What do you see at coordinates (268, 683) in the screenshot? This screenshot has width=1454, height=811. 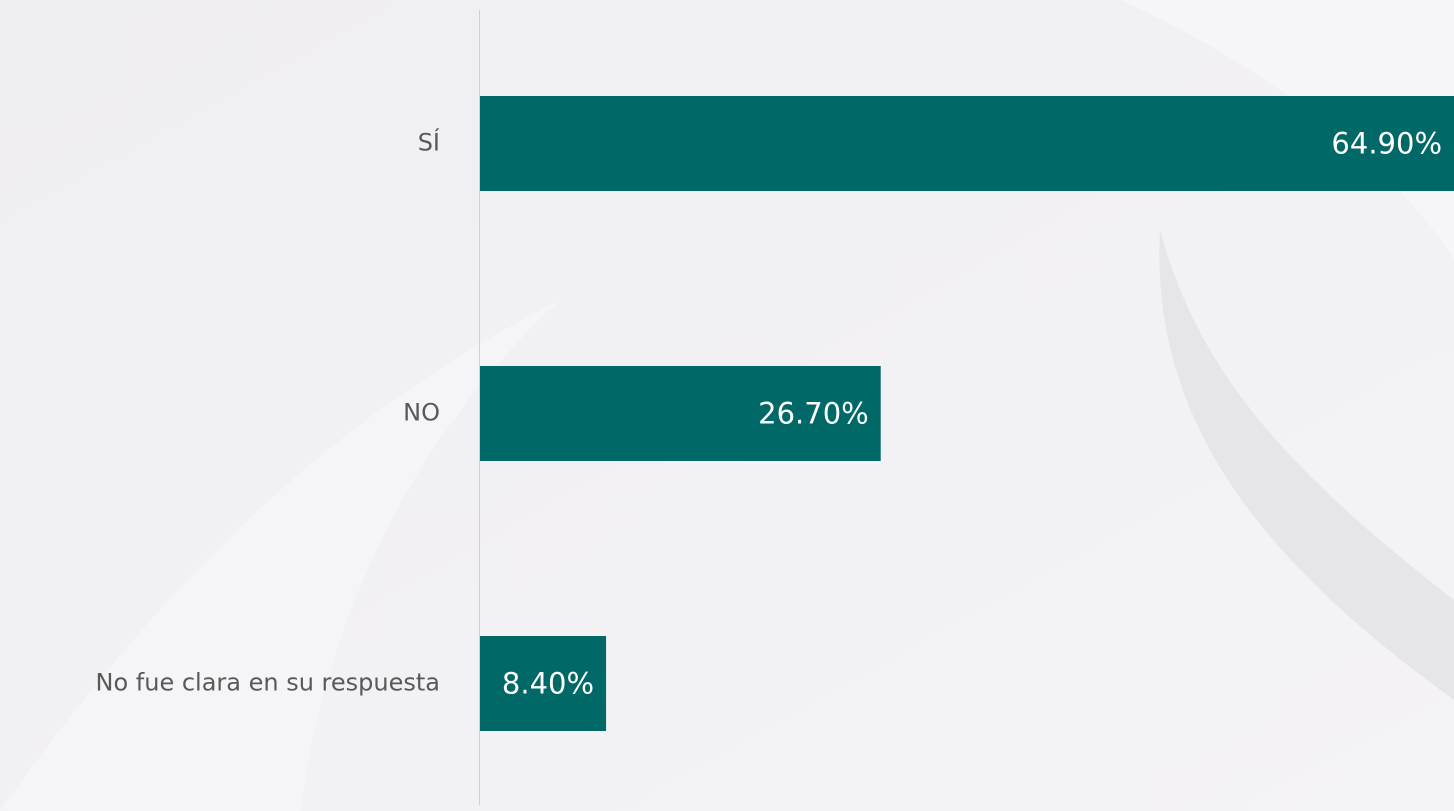 I see `category-label: No fue clara en su respuesta` at bounding box center [268, 683].